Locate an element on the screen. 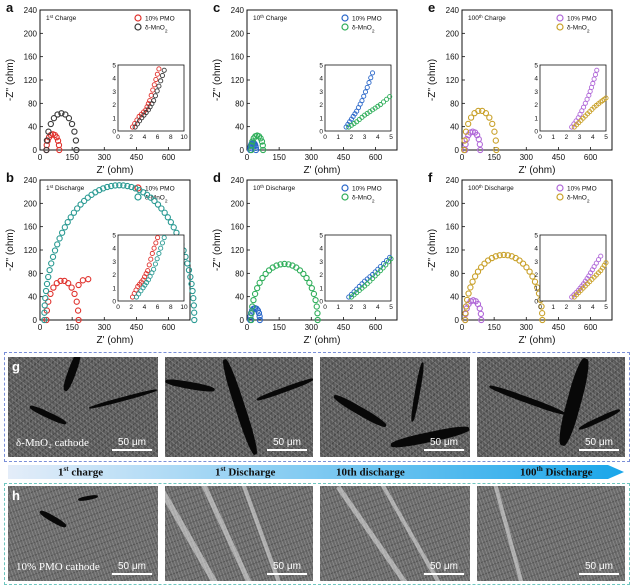 This screenshot has width=634, height=587. x-tick-label: 0 is located at coordinates (462, 157).